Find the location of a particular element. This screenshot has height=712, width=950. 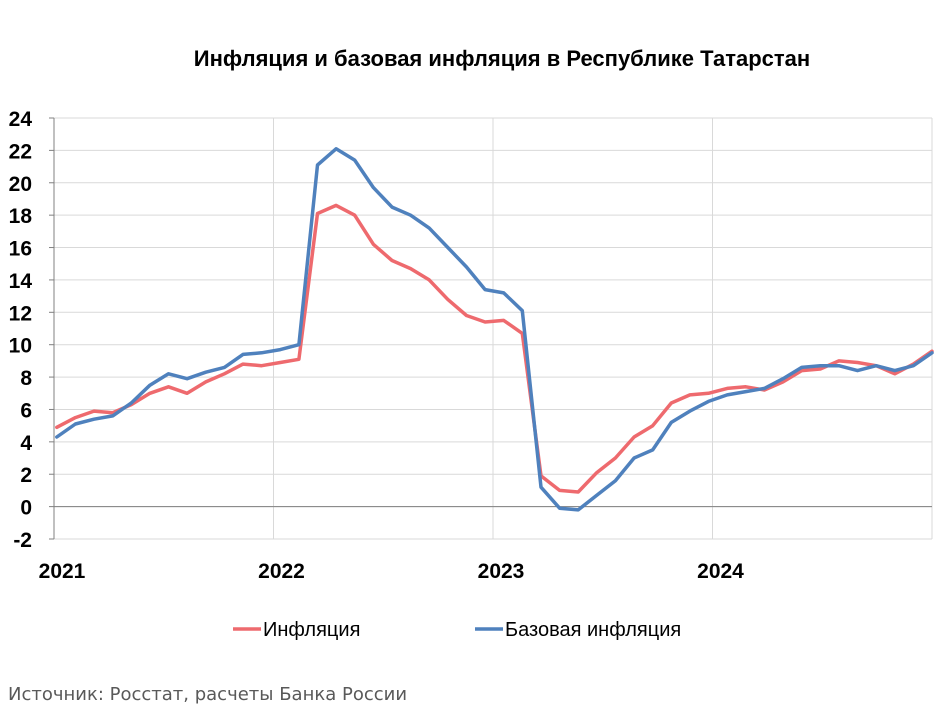

y-tick-label: 16 is located at coordinates (20, 249).